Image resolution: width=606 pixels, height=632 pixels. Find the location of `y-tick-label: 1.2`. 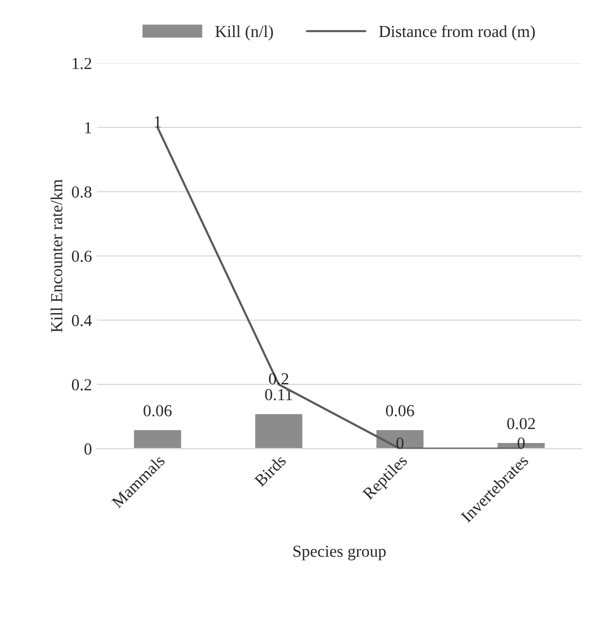

y-tick-label: 1.2 is located at coordinates (82, 64).